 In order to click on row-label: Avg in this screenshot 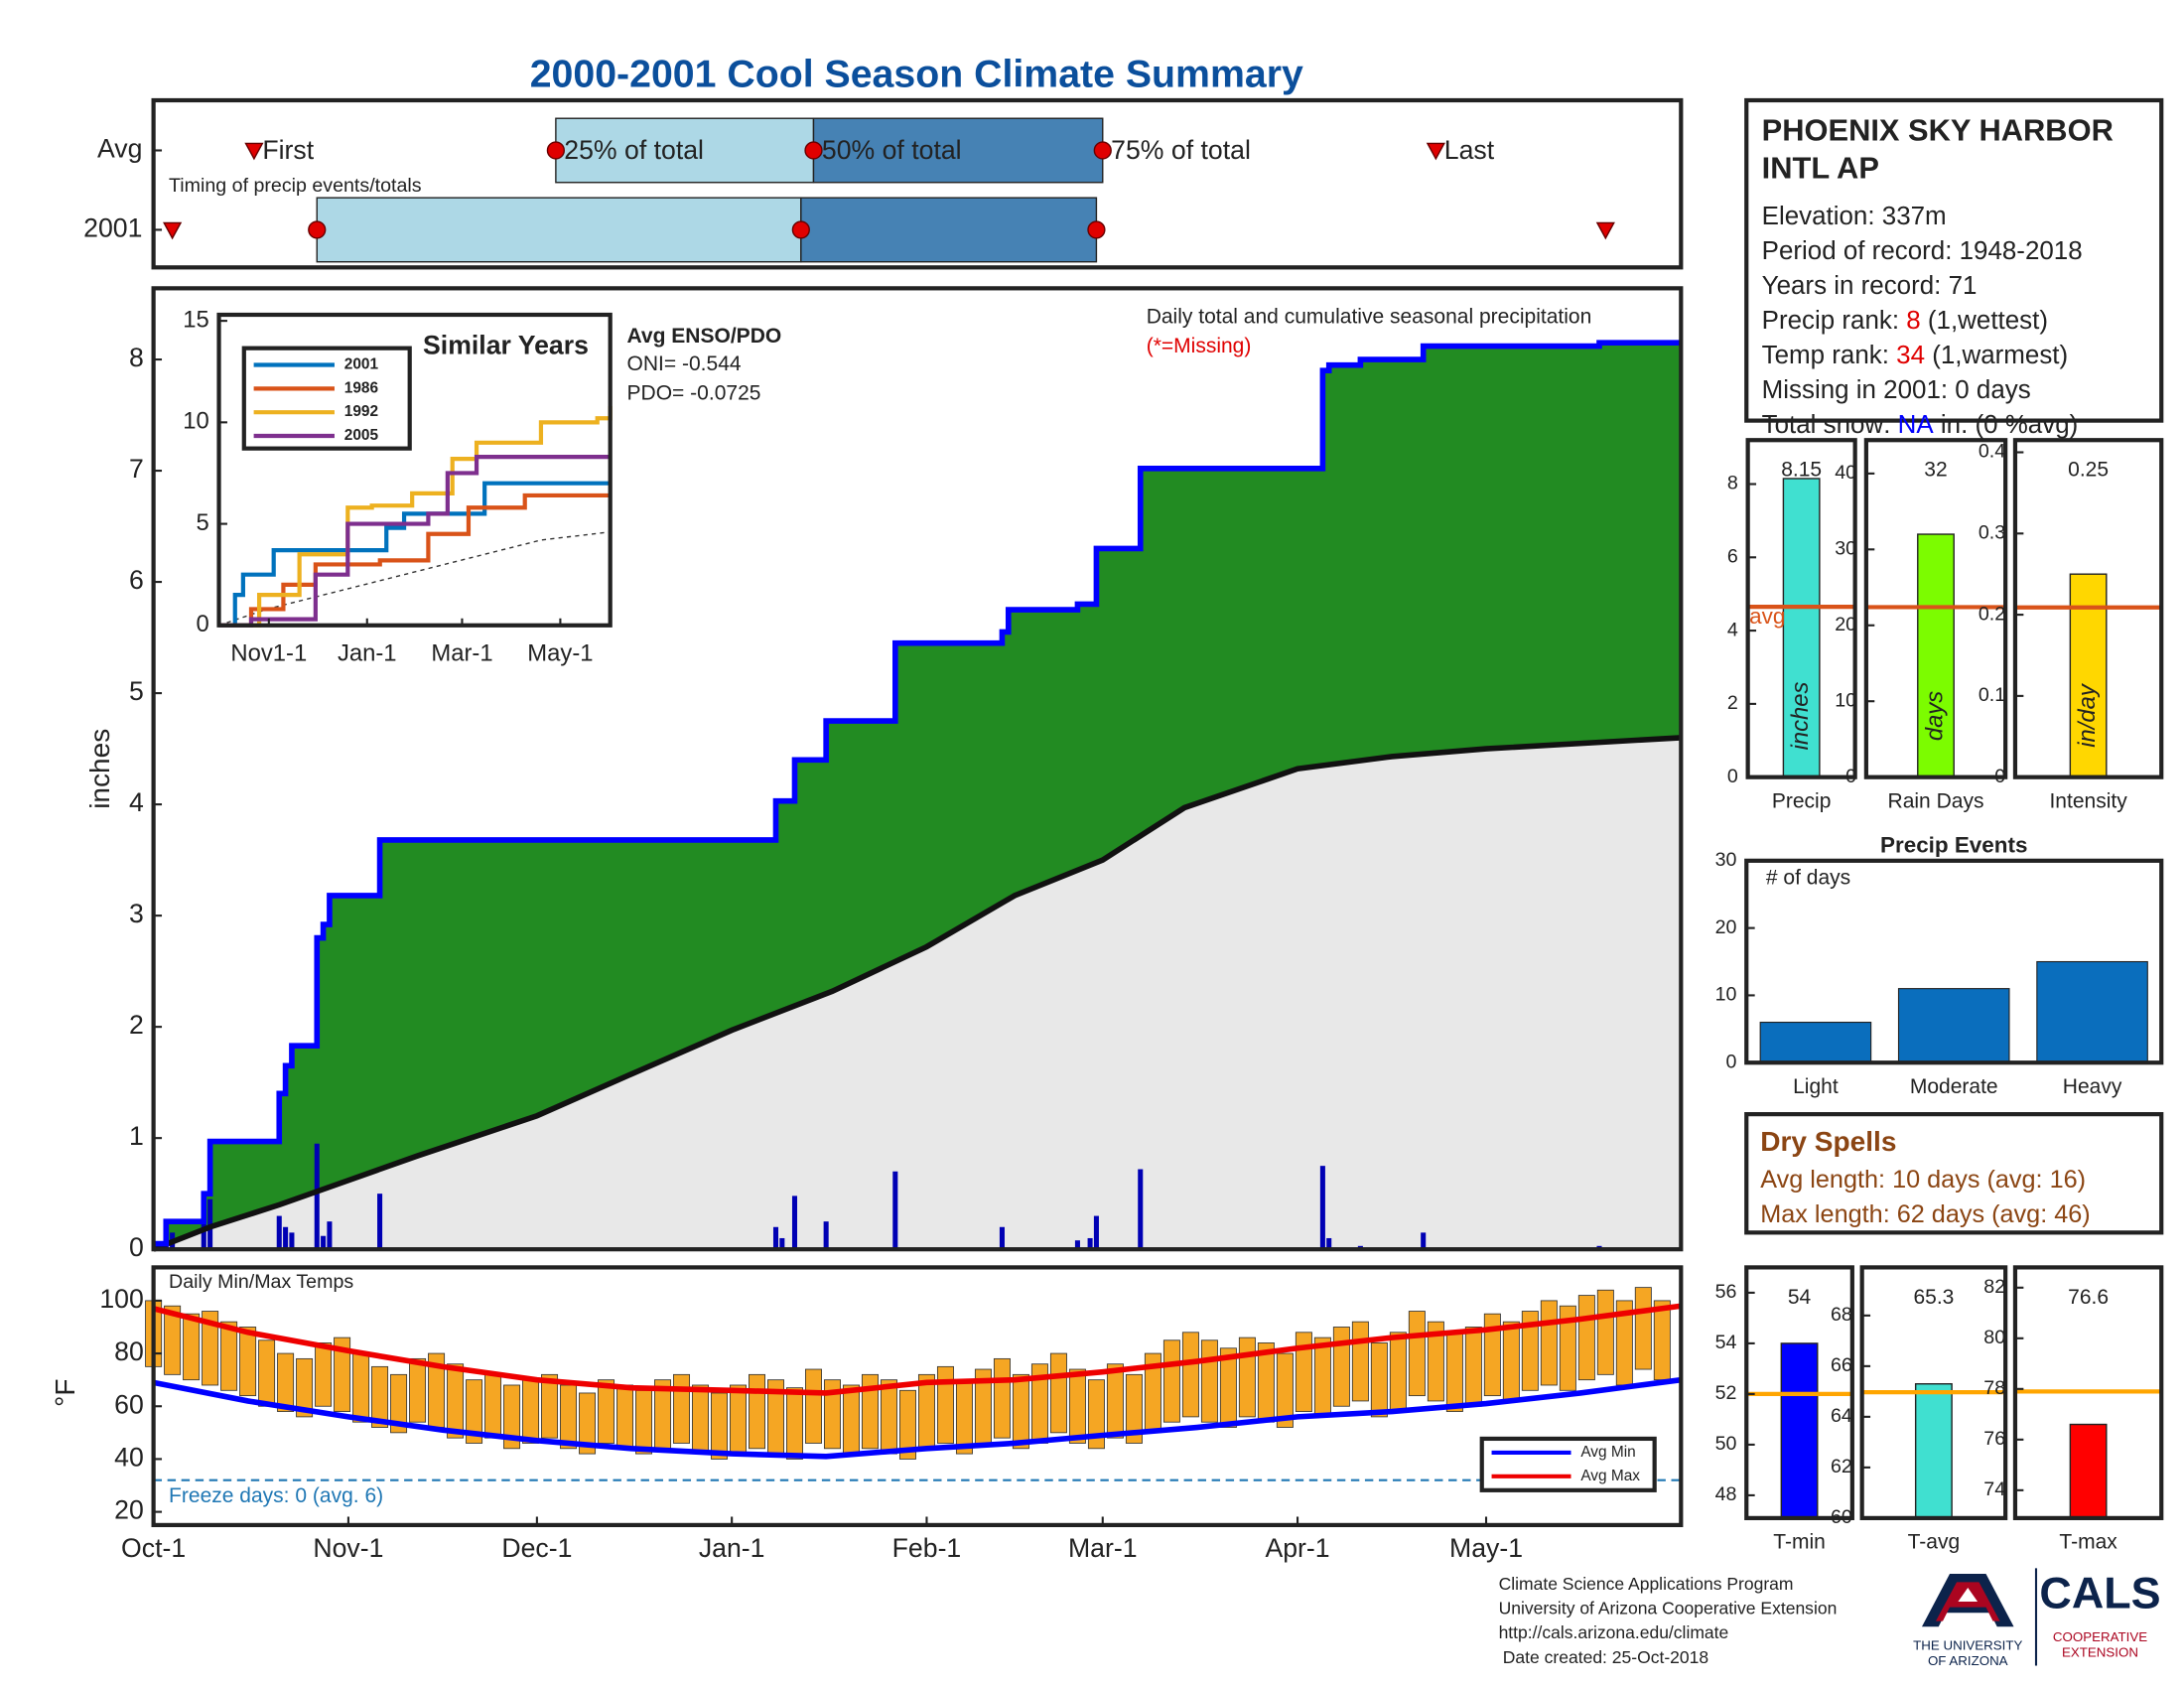, I will do `click(119, 149)`.